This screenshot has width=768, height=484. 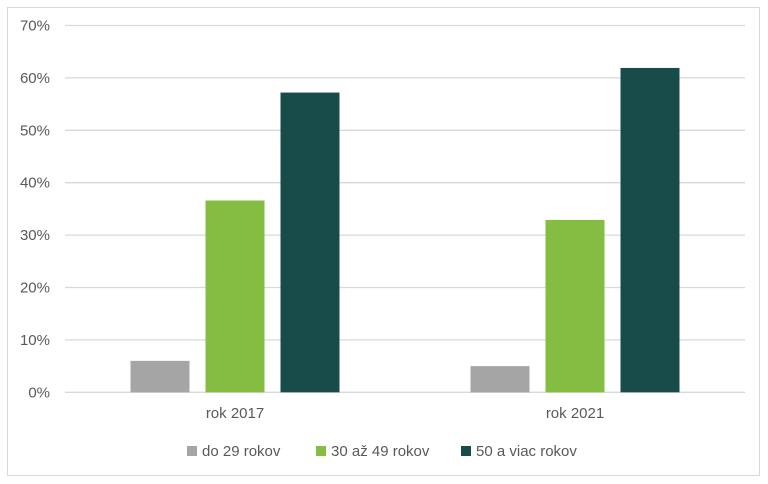 I want to click on legend-label: 30 až 49 rokov, so click(x=380, y=451).